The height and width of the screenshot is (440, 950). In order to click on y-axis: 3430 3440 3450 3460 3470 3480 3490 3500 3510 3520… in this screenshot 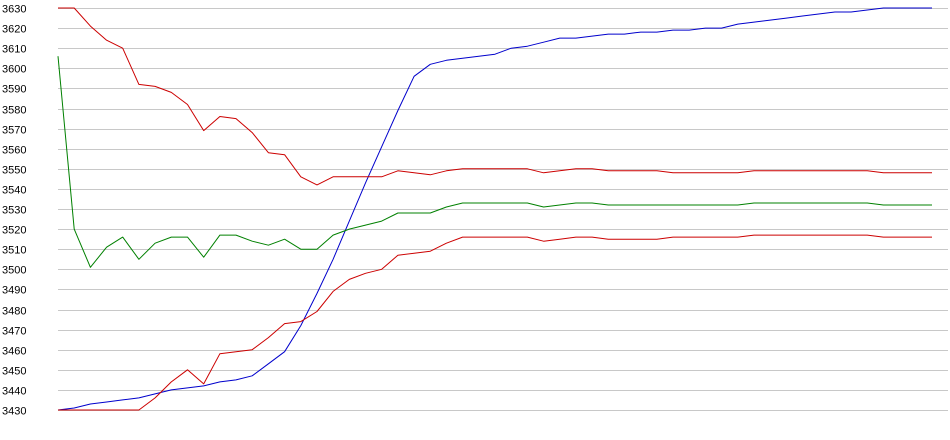, I will do `click(14, 211)`.